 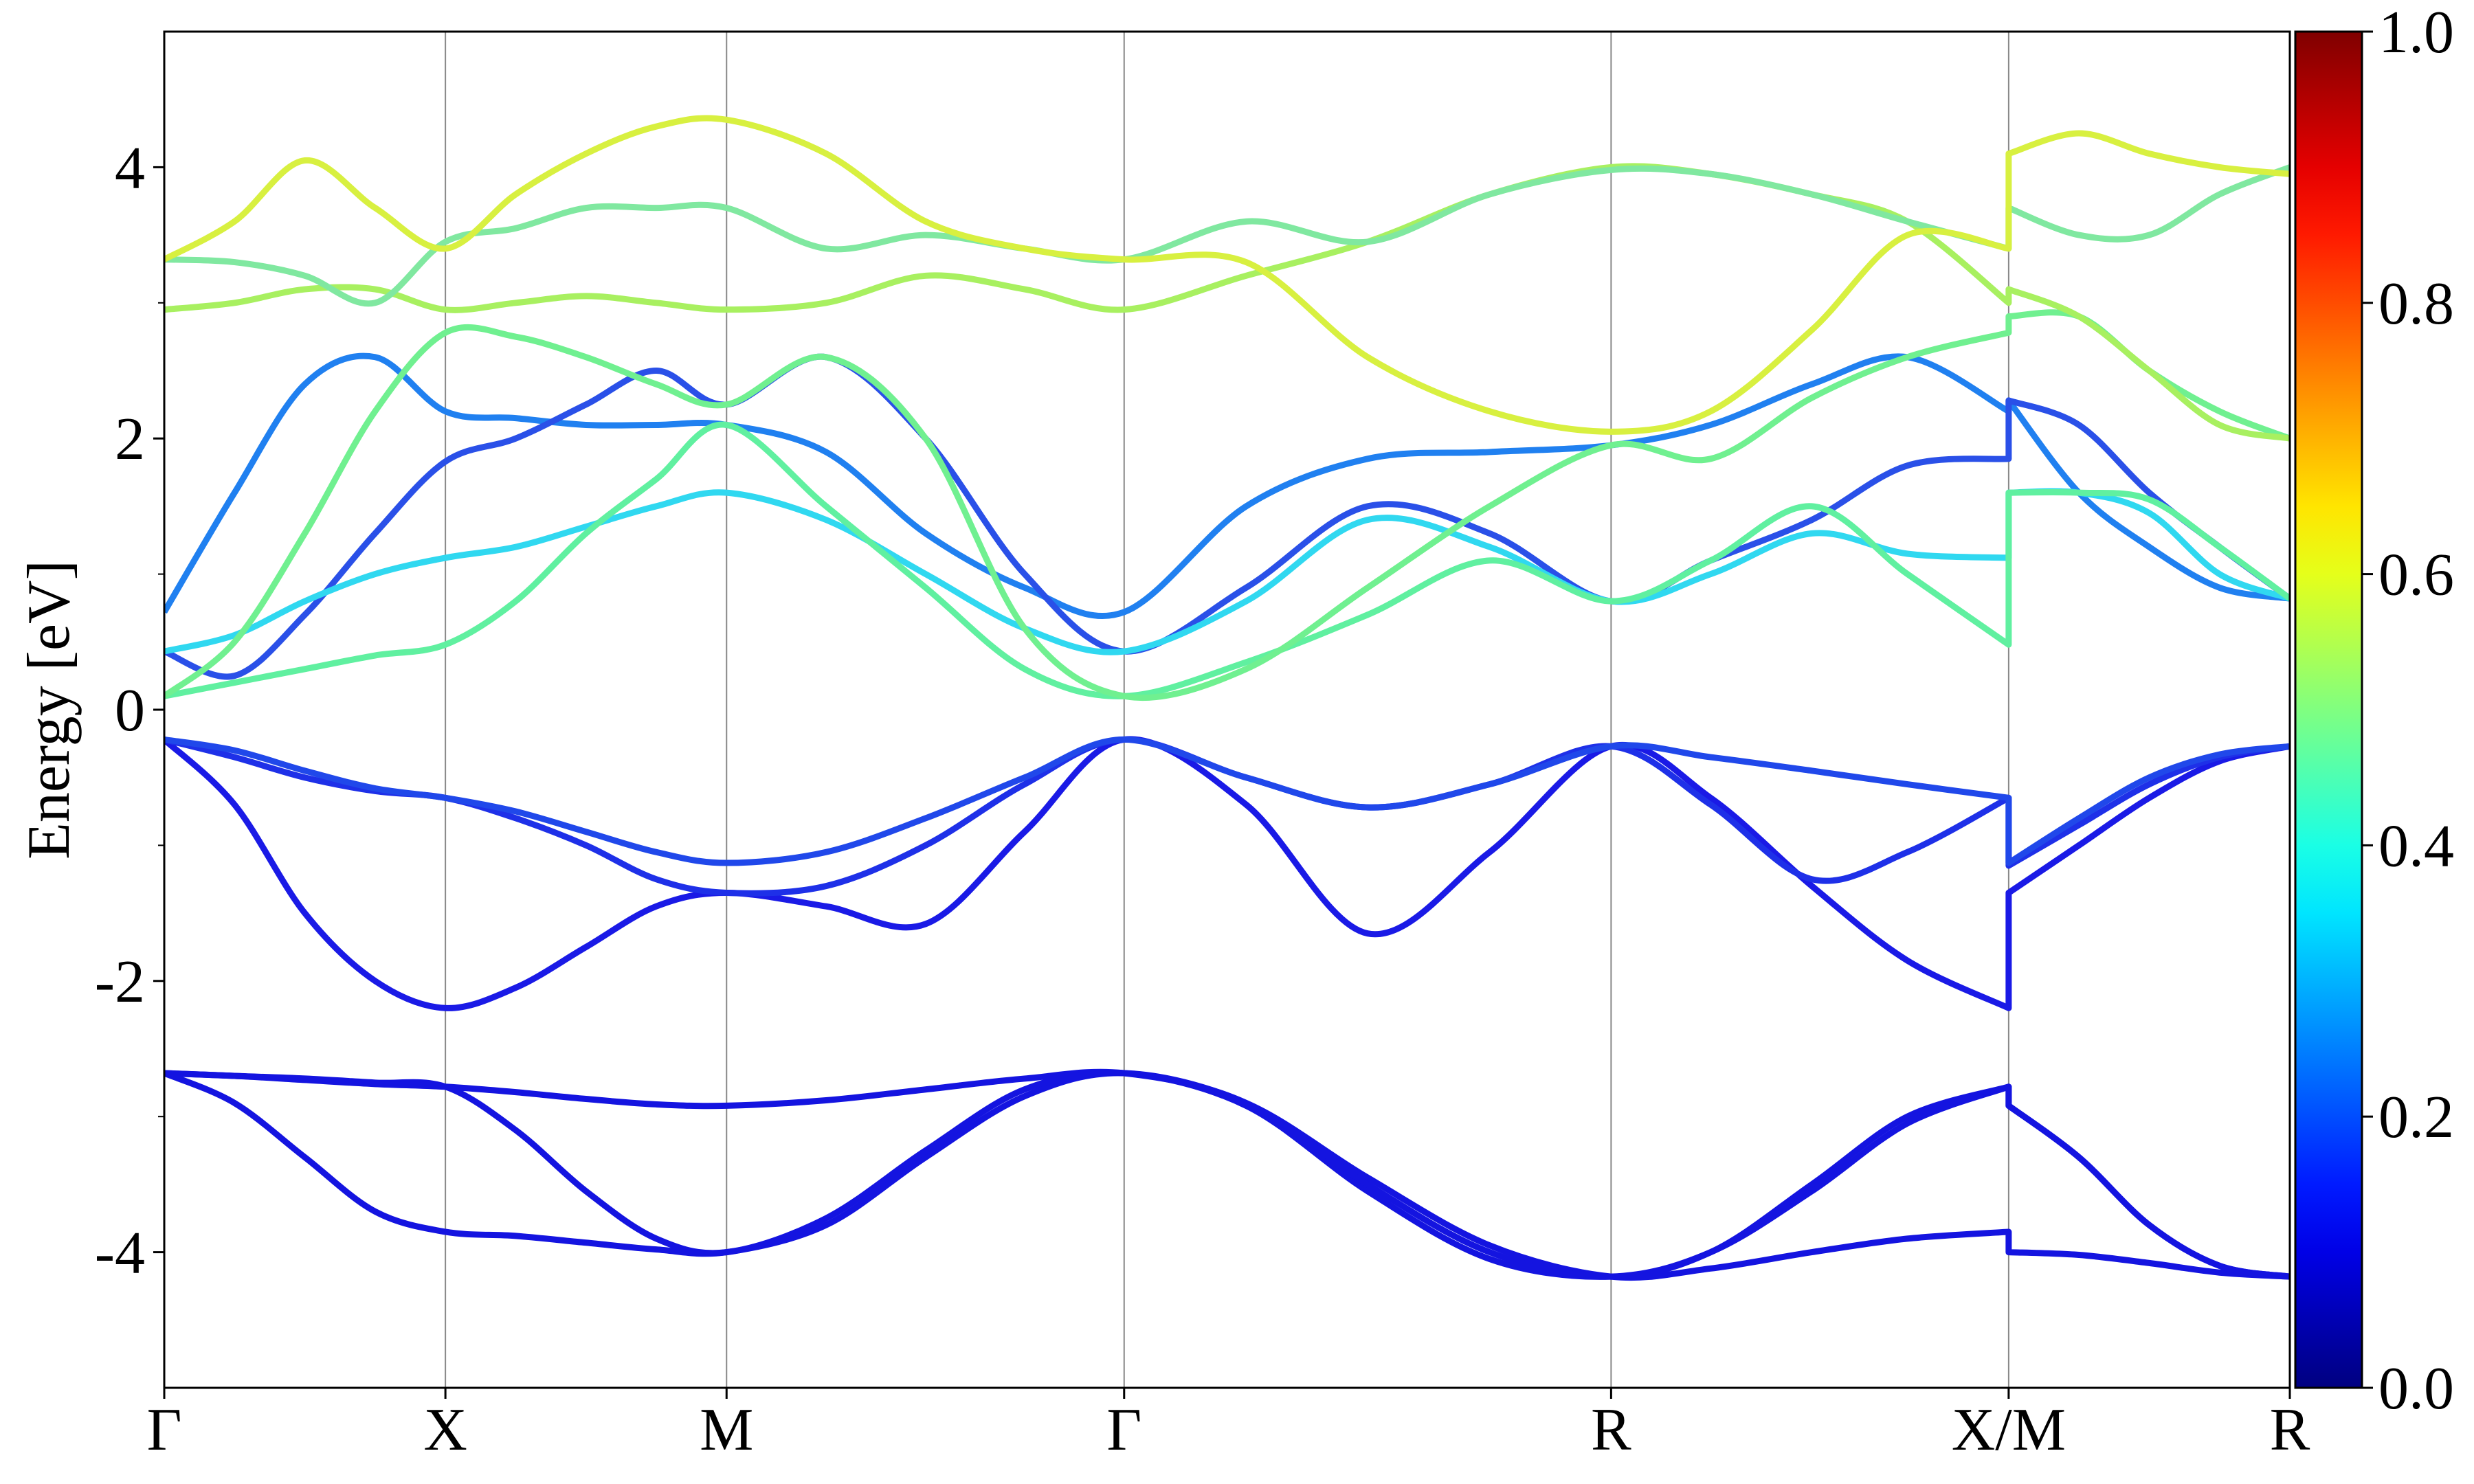 What do you see at coordinates (130, 168) in the screenshot?
I see `y-tick-label: 4` at bounding box center [130, 168].